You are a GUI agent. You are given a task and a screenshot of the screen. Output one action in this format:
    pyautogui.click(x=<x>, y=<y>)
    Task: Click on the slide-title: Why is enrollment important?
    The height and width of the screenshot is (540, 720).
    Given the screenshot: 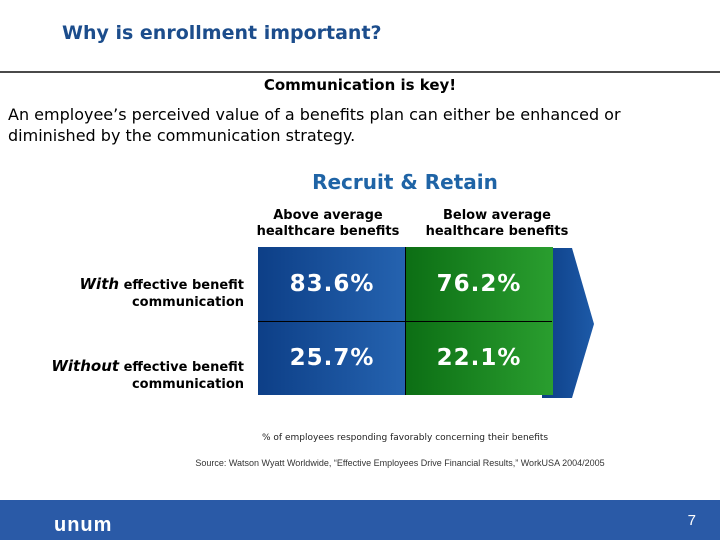 What is the action you would take?
    pyautogui.click(x=222, y=33)
    